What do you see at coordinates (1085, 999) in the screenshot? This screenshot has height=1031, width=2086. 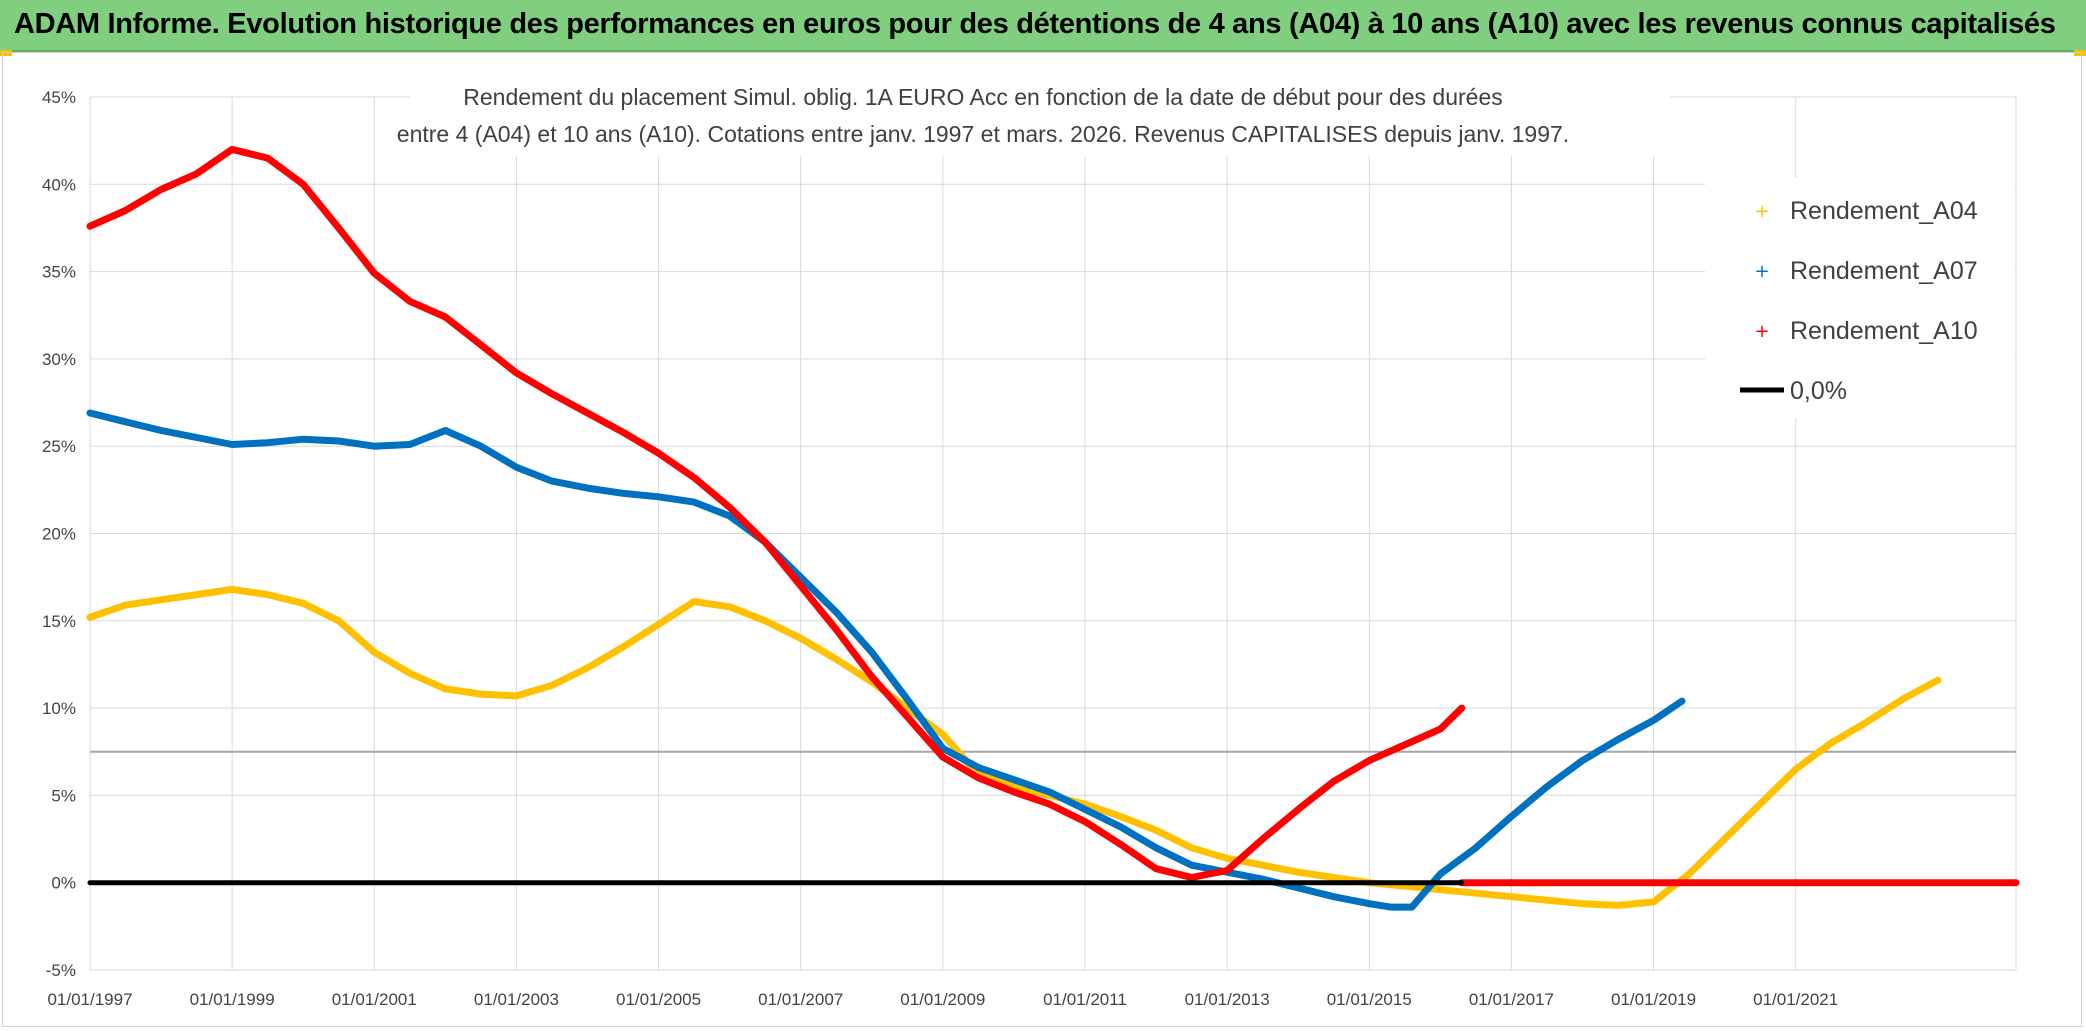 I see `x-tick-label: 01/01/2011` at bounding box center [1085, 999].